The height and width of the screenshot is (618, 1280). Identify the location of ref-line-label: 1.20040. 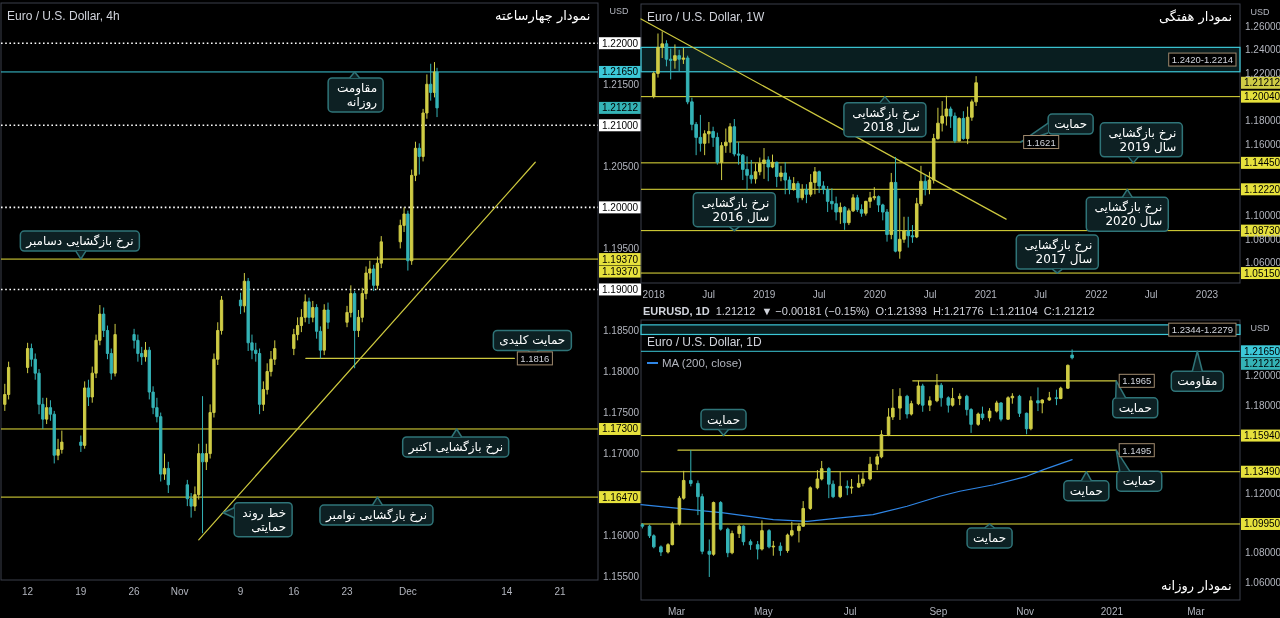
(1262, 97).